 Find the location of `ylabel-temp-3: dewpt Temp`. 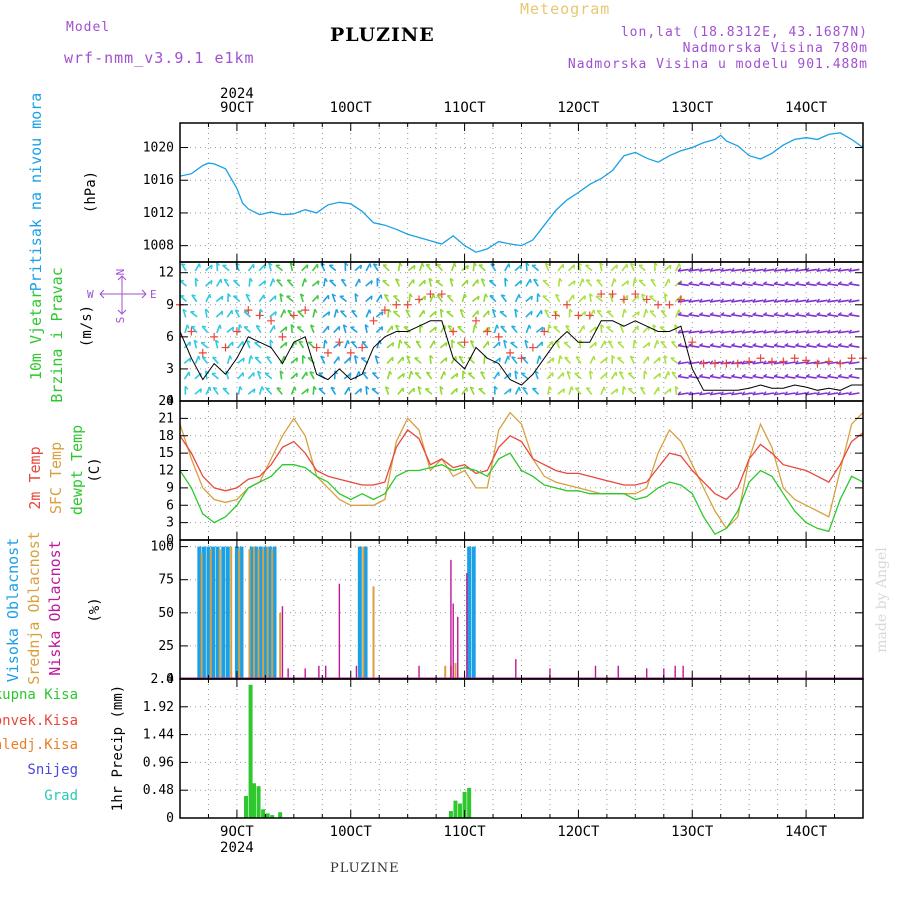

ylabel-temp-3: dewpt Temp is located at coordinates (77, 470).